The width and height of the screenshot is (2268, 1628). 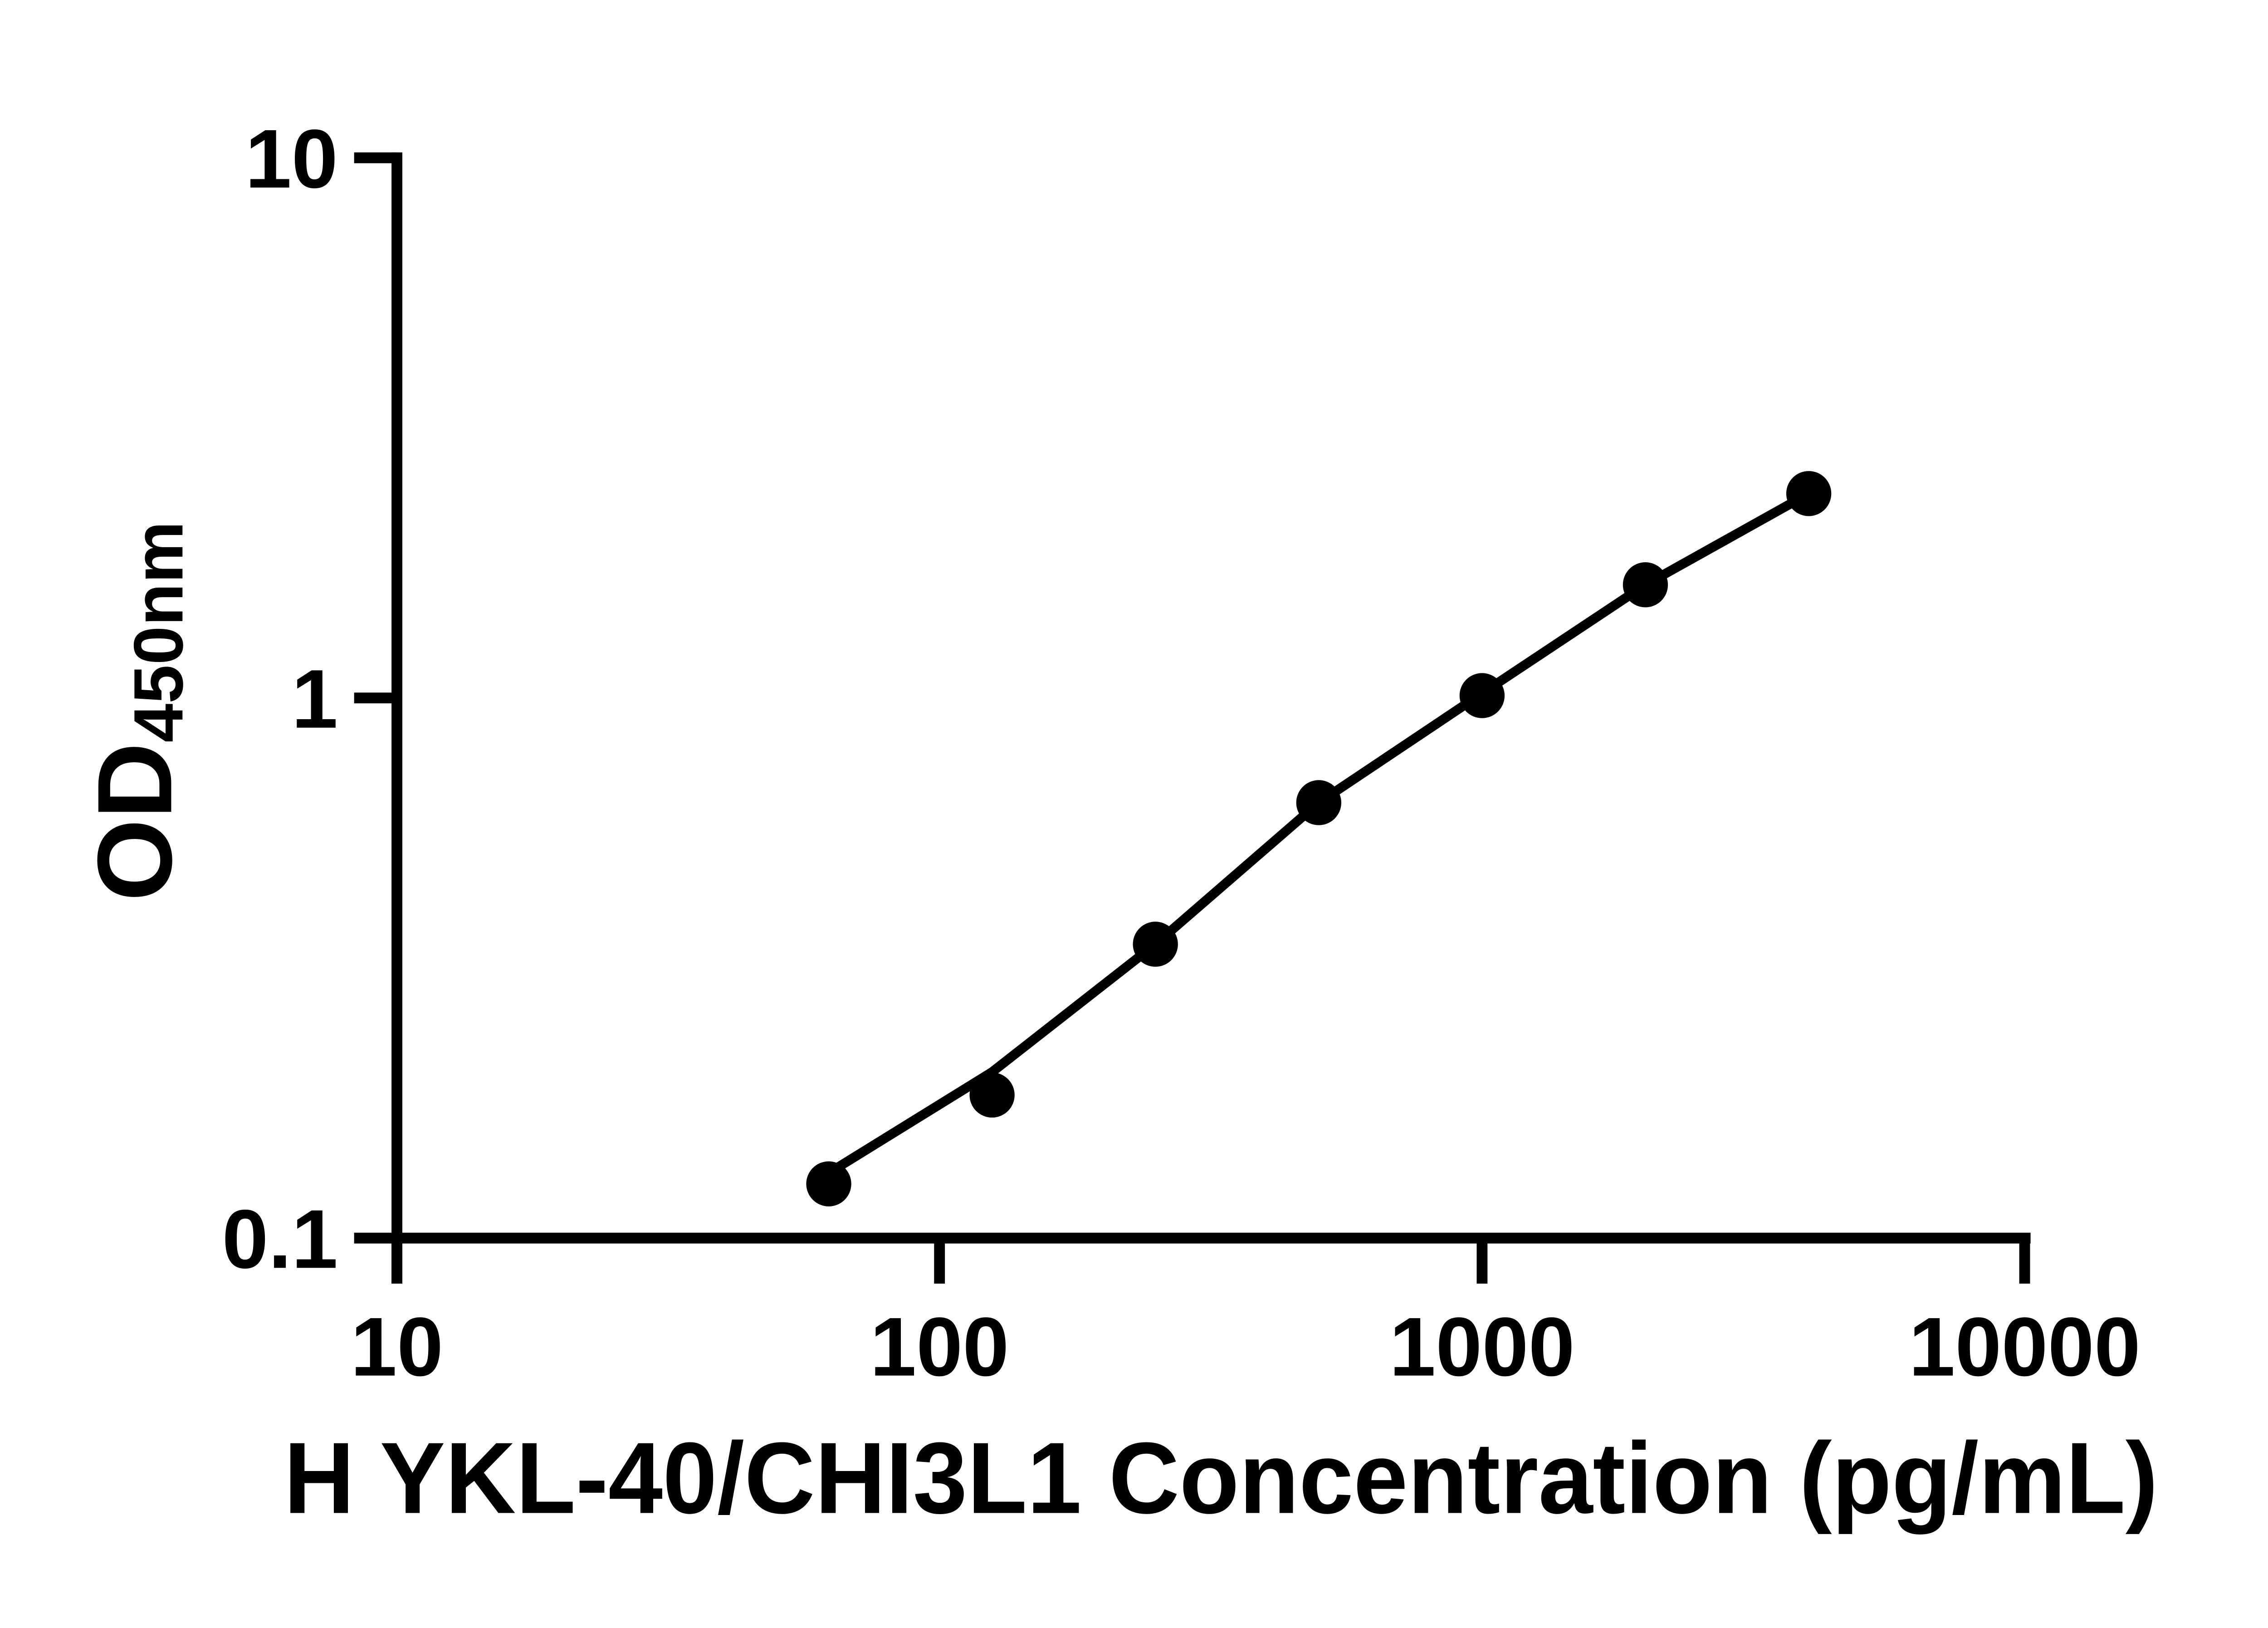 What do you see at coordinates (397, 1346) in the screenshot?
I see `x-tick-label: 10` at bounding box center [397, 1346].